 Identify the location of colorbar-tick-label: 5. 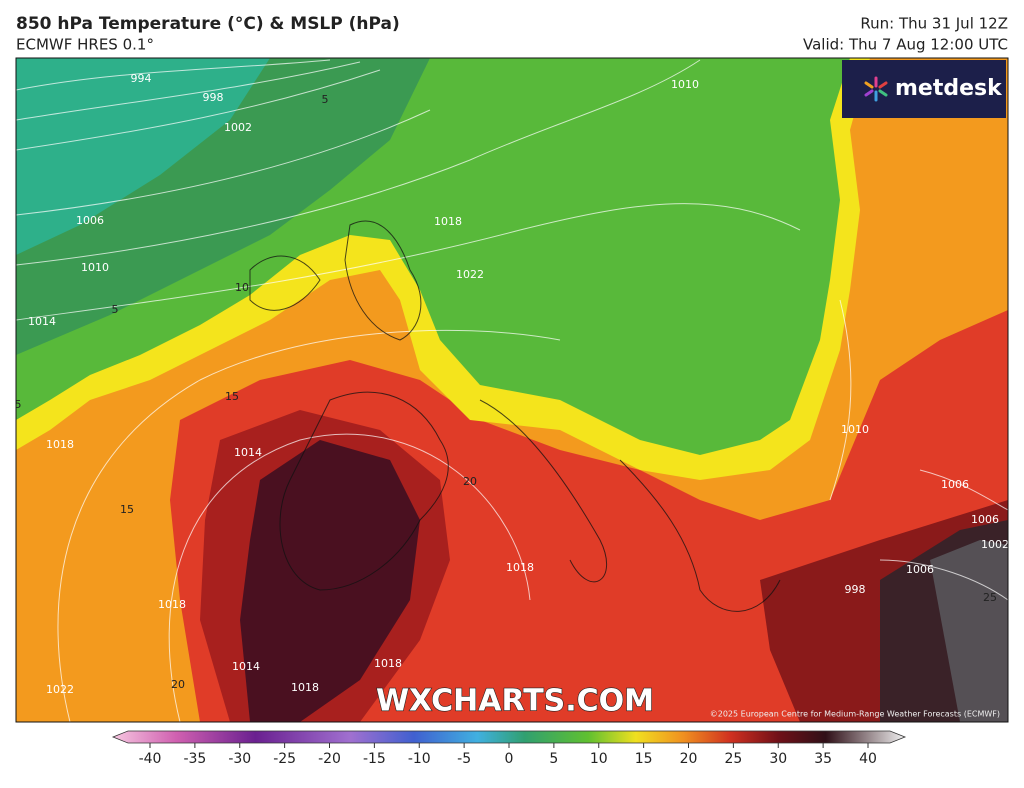
(553, 759).